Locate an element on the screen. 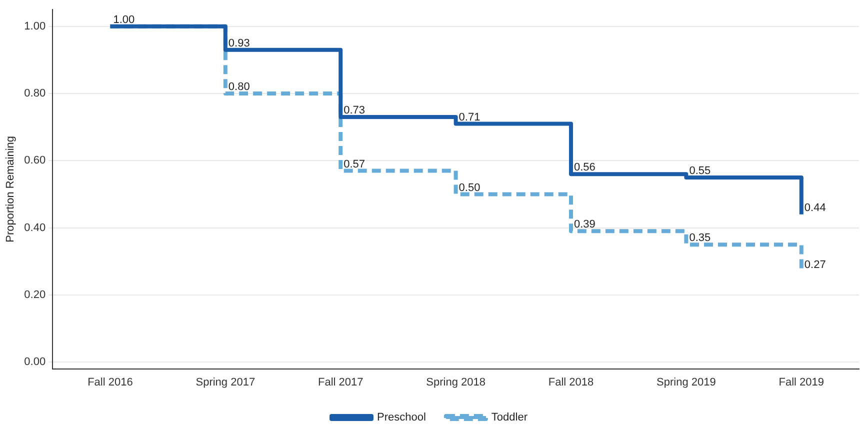  y-axis-title: Proportion Remaining is located at coordinates (10, 189).